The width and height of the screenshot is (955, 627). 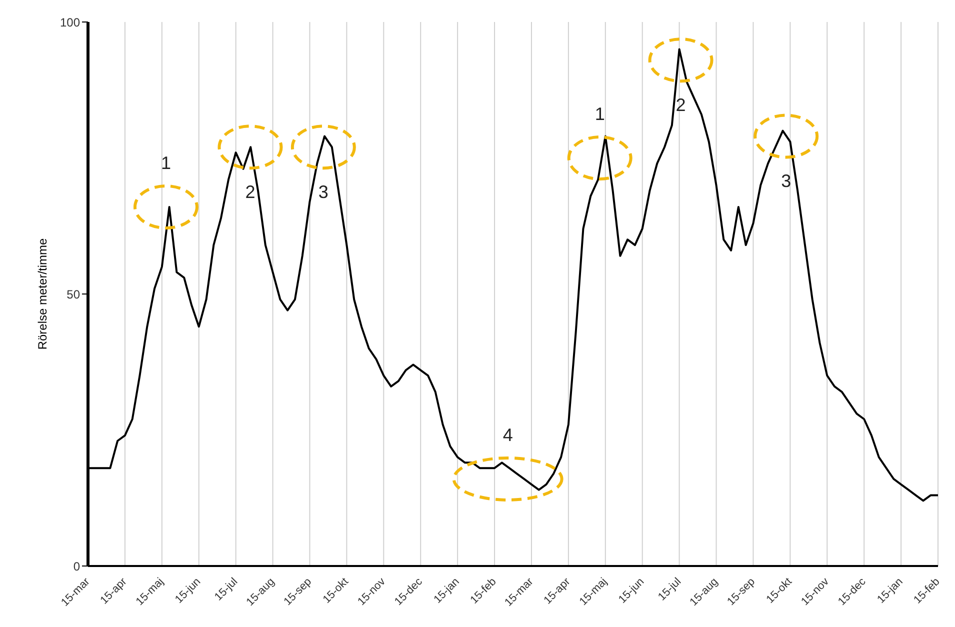 I want to click on annotation: 4, so click(x=507, y=434).